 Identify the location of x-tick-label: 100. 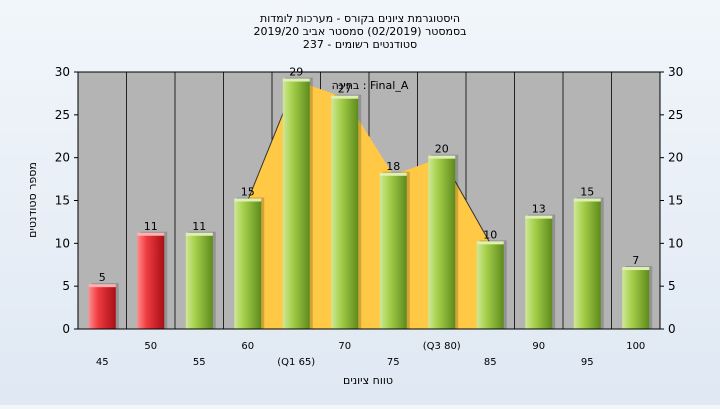
(635, 346).